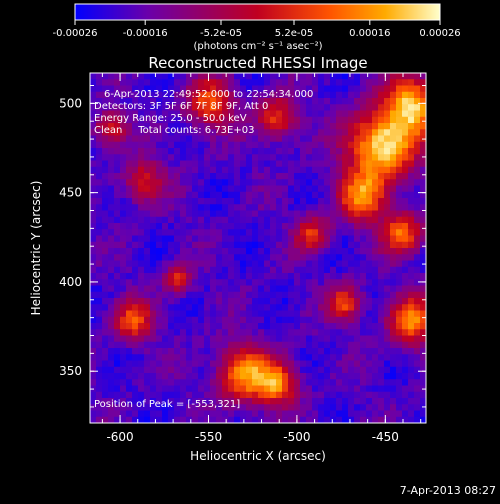 The image size is (500, 504). What do you see at coordinates (221, 33) in the screenshot?
I see `colorbar-tick-label: -5.2e-05` at bounding box center [221, 33].